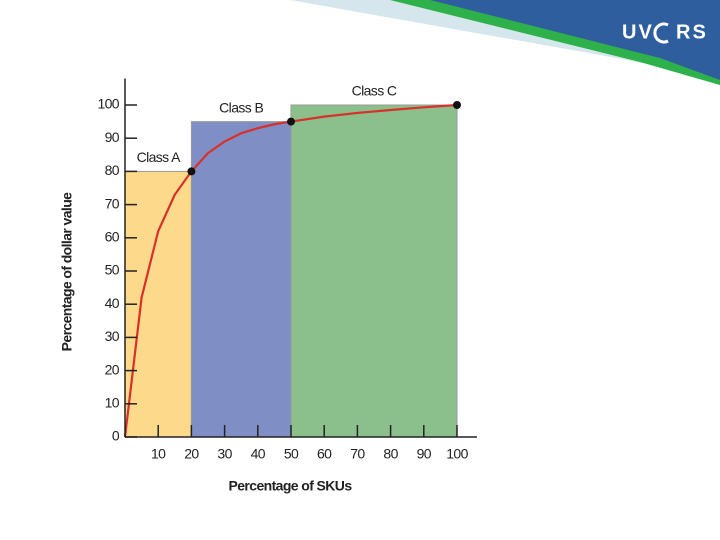 The height and width of the screenshot is (540, 720). I want to click on y-tick-label: 100, so click(108, 104).